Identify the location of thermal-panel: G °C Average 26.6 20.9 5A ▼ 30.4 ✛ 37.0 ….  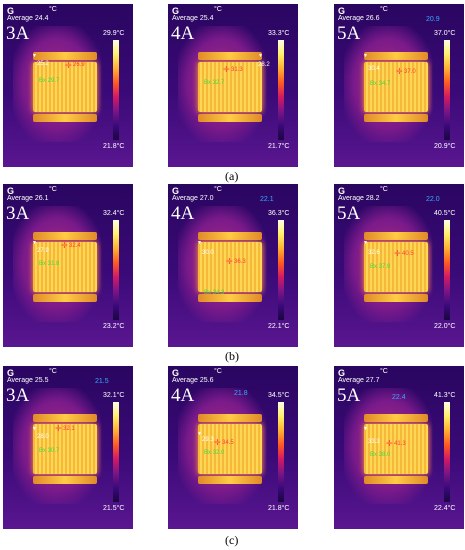
(399, 85).